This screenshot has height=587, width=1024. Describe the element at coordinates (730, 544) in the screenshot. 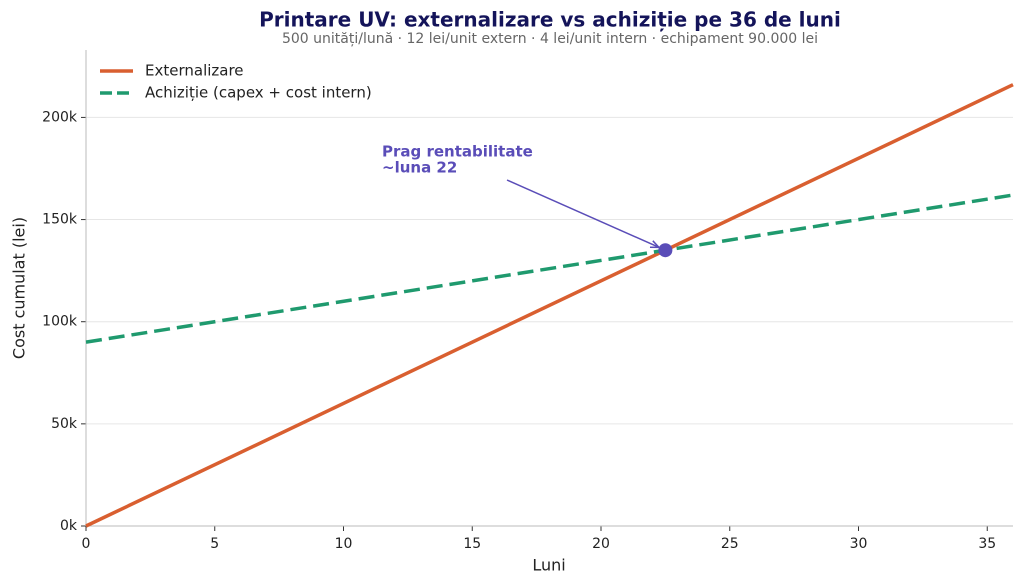

I see `x-tick-label: 25` at that location.